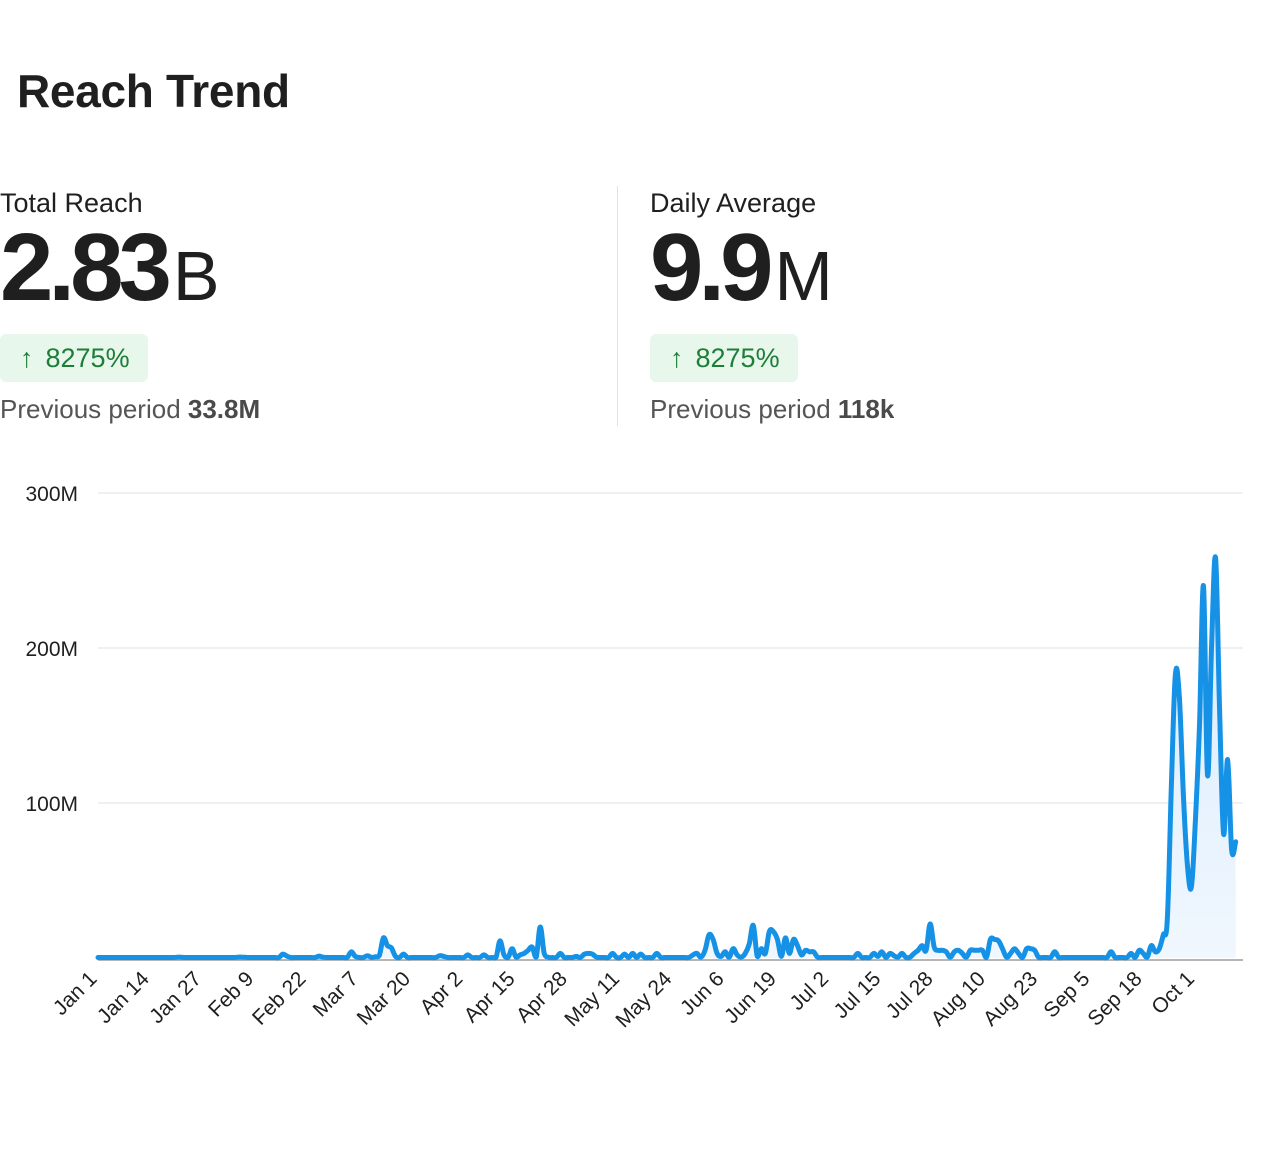  Describe the element at coordinates (224, 409) in the screenshot. I see `previous-value: 33.8M` at that location.